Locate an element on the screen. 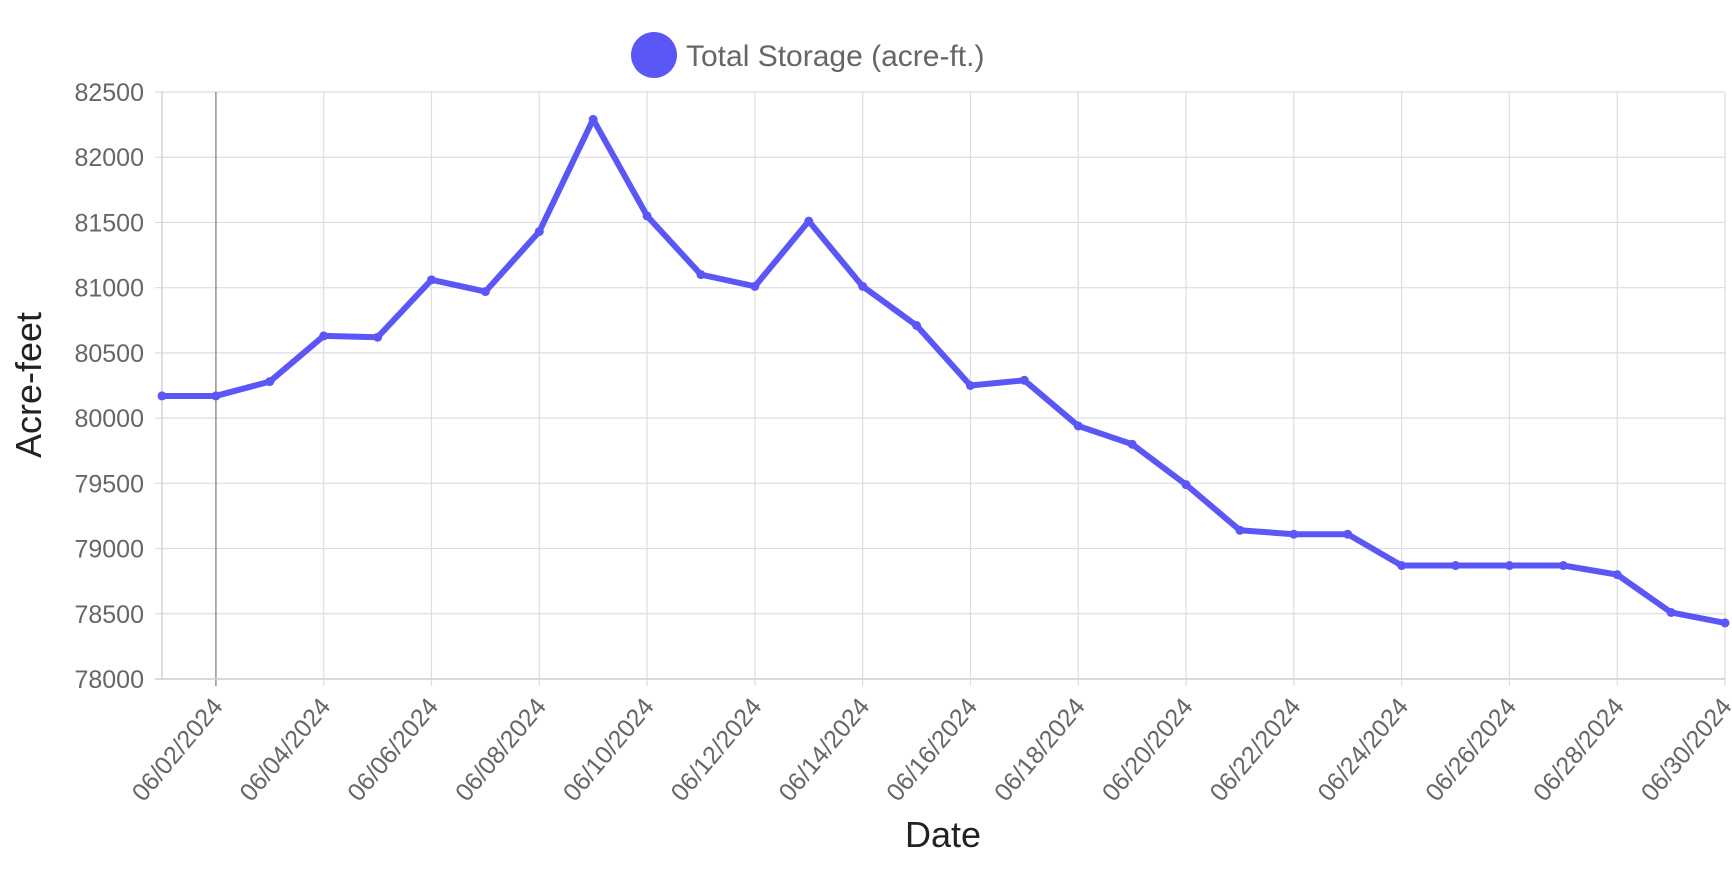 Image resolution: width=1732 pixels, height=871 pixels. x-tick-label: 06/12/2024 is located at coordinates (717, 750).